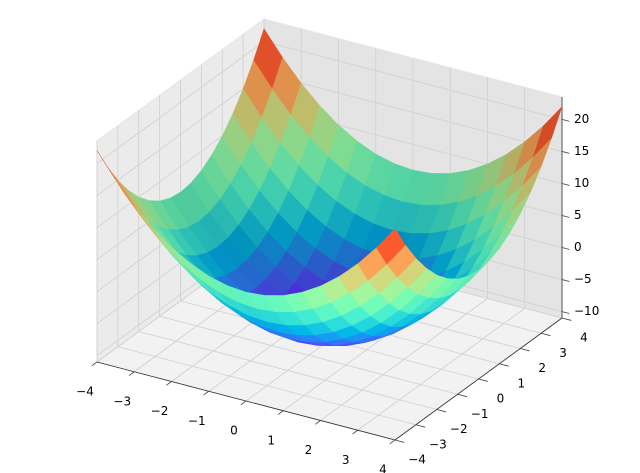  What do you see at coordinates (581, 151) in the screenshot?
I see `z-tick-label: 15` at bounding box center [581, 151].